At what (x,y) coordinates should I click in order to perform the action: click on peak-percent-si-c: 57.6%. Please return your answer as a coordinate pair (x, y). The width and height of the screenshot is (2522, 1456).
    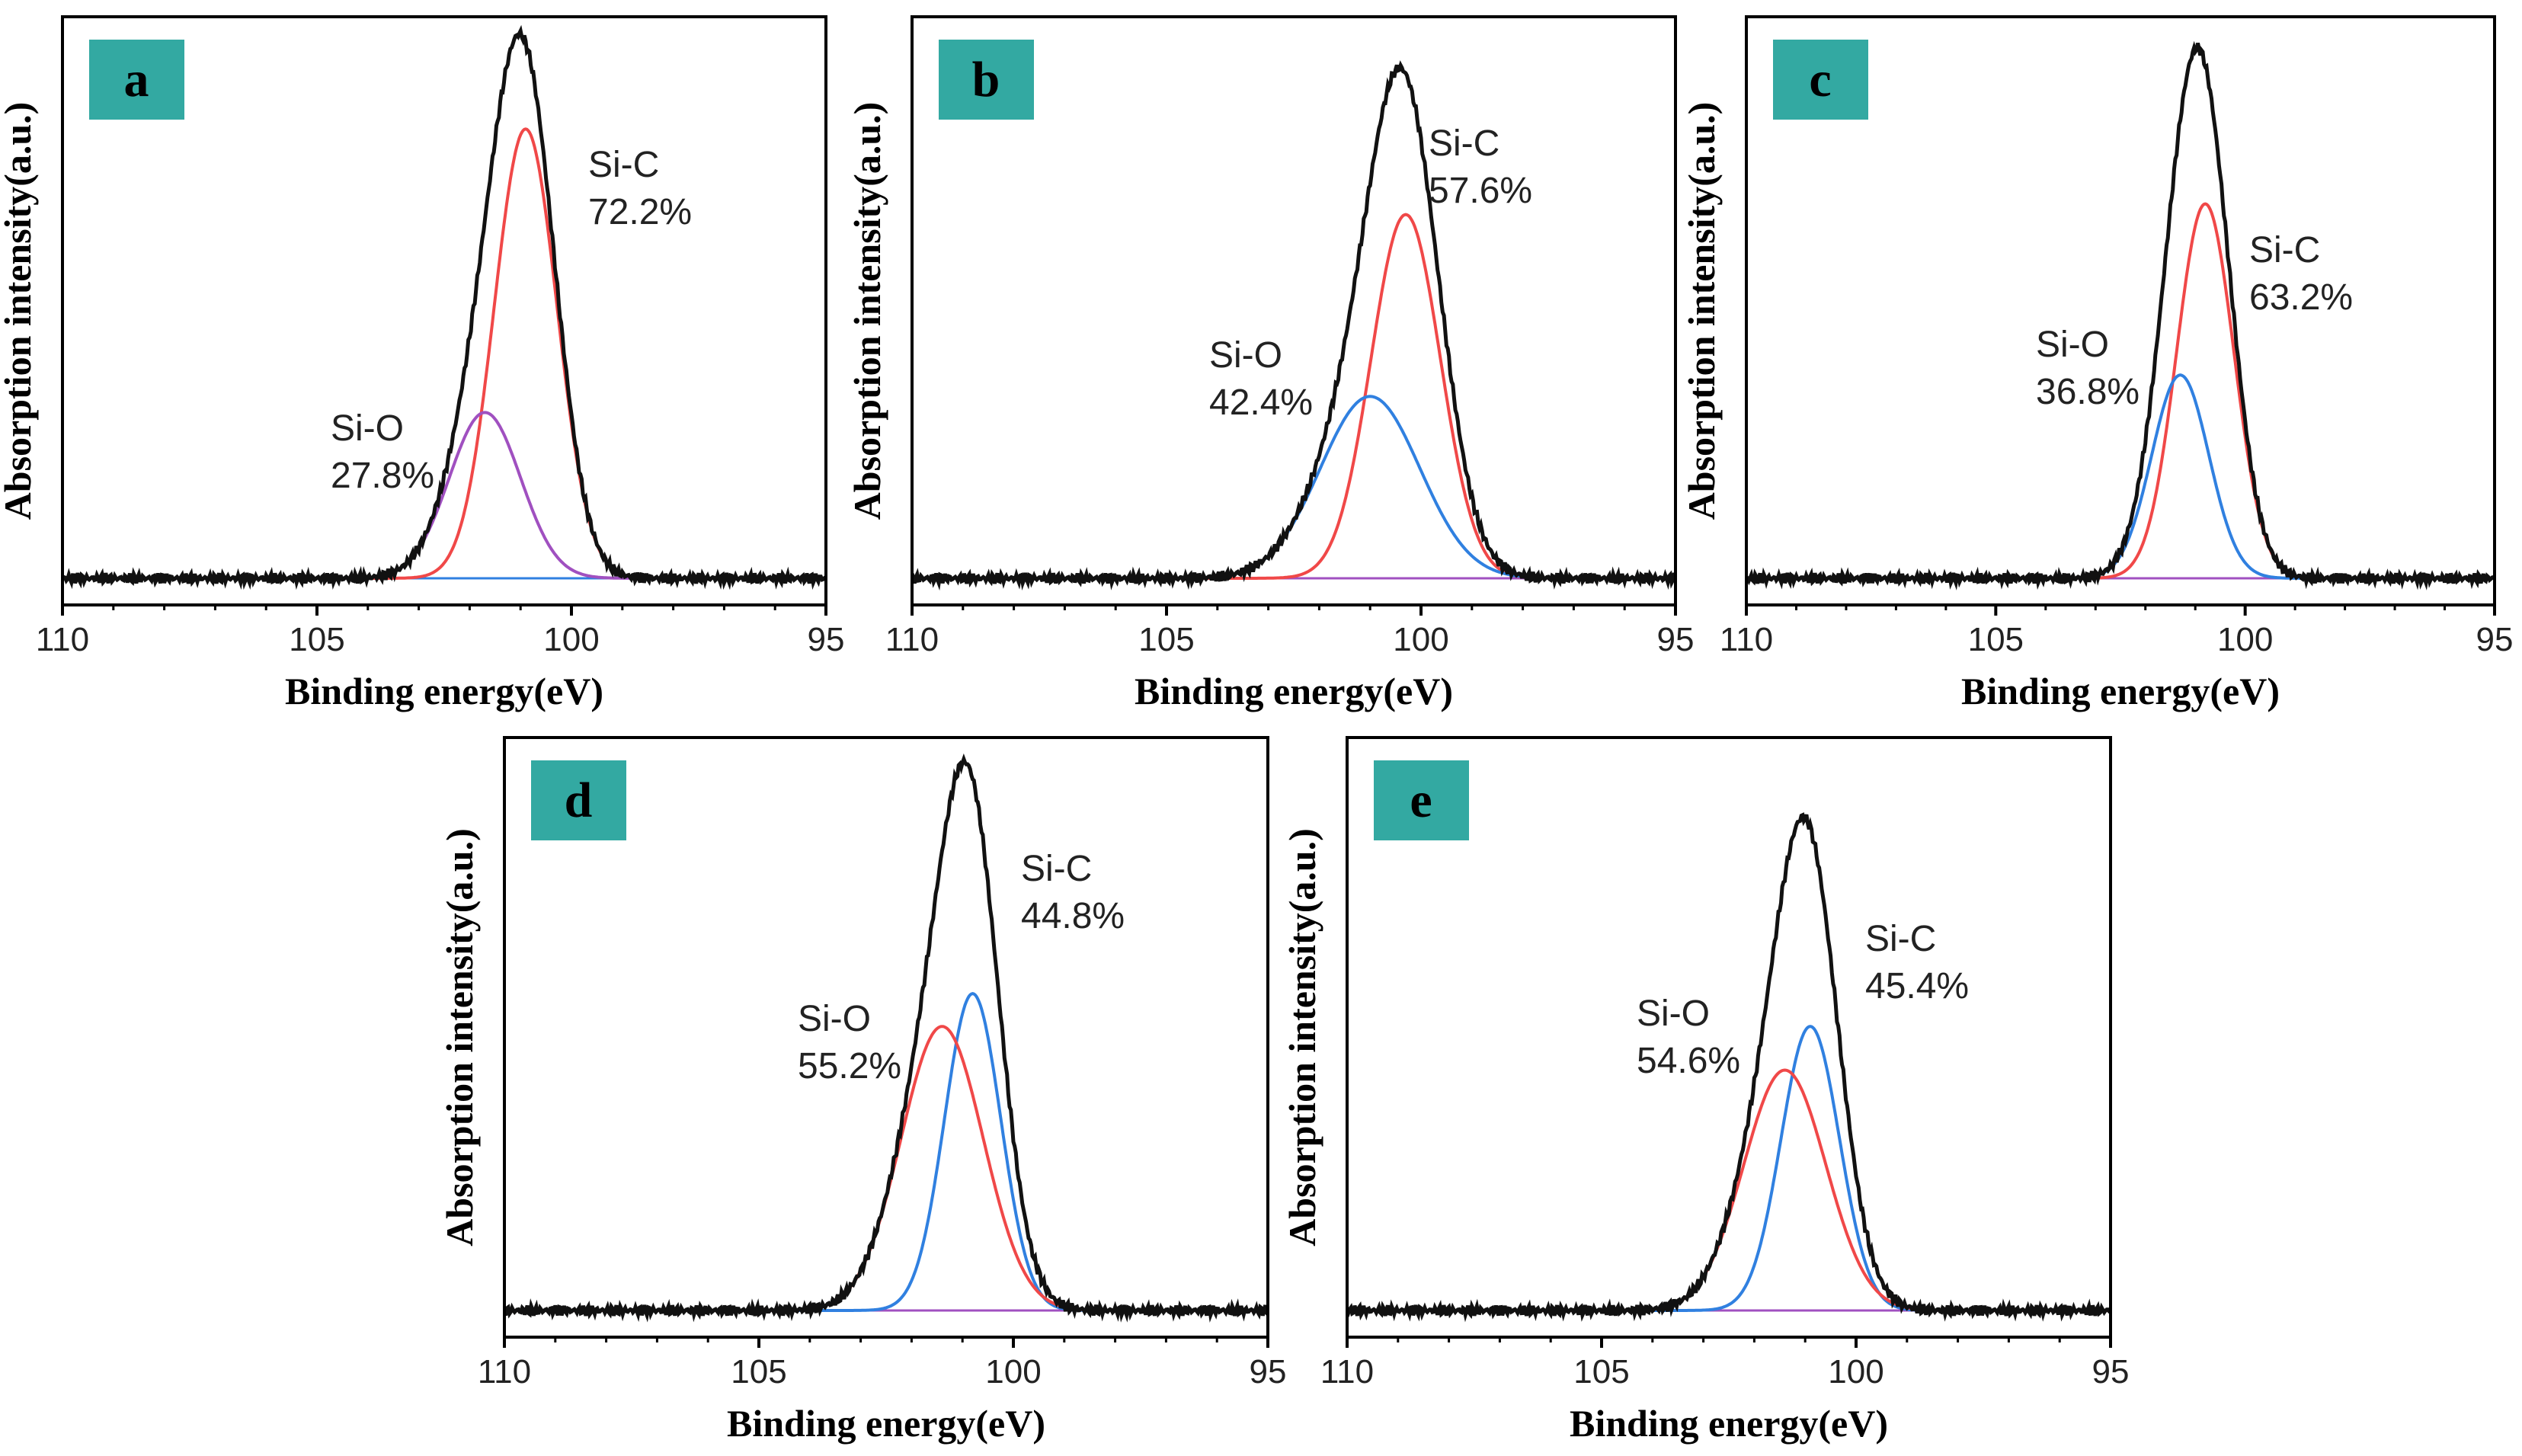
    Looking at the image, I should click on (1480, 191).